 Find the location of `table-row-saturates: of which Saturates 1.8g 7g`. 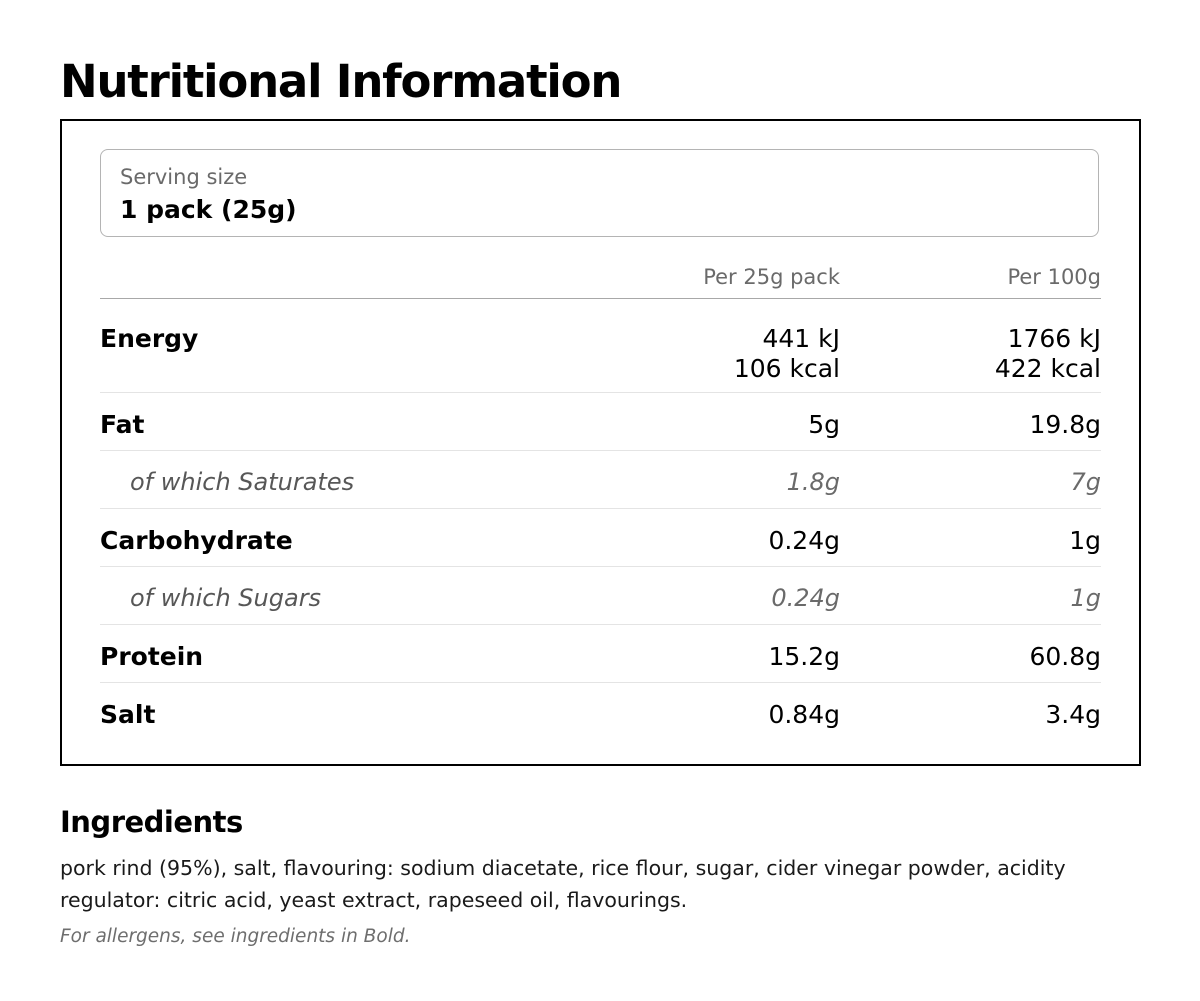

table-row-saturates: of which Saturates 1.8g 7g is located at coordinates (600, 480).